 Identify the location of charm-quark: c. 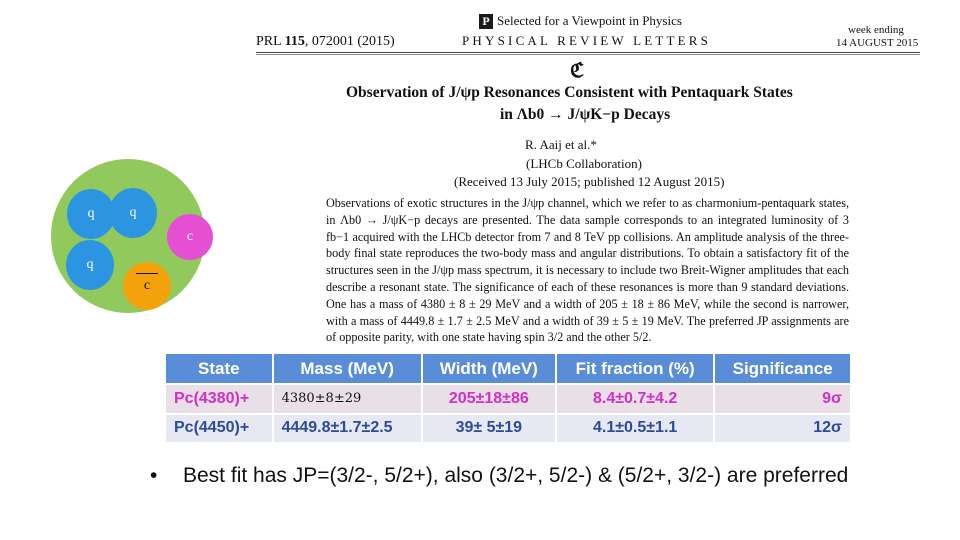
(190, 237).